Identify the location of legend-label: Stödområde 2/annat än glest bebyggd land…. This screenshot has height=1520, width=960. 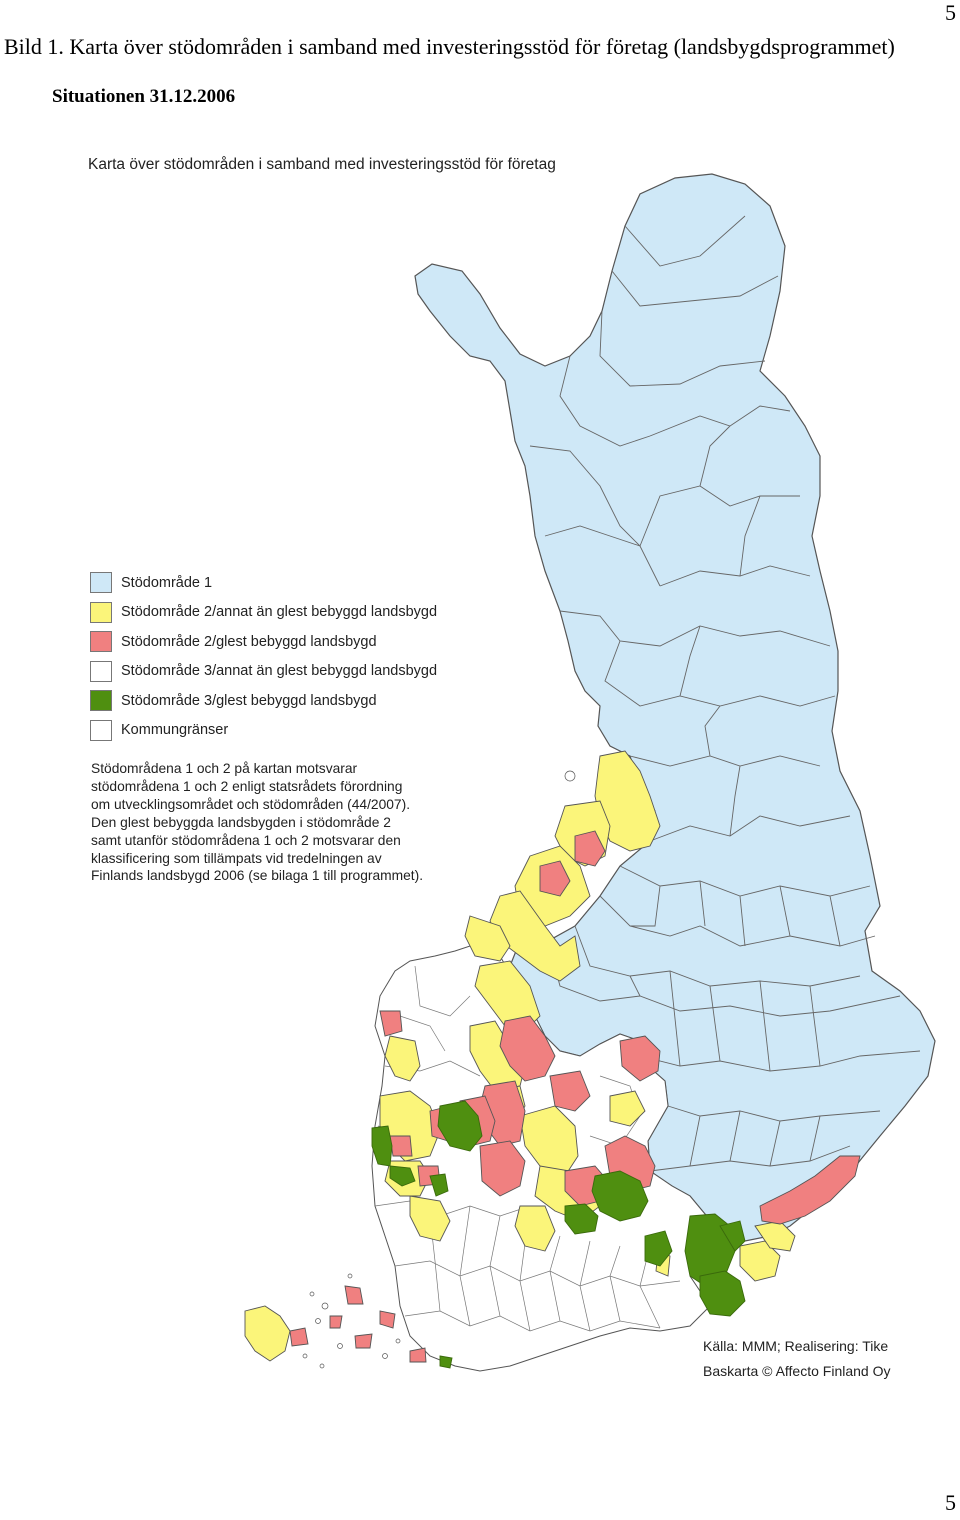
(279, 612).